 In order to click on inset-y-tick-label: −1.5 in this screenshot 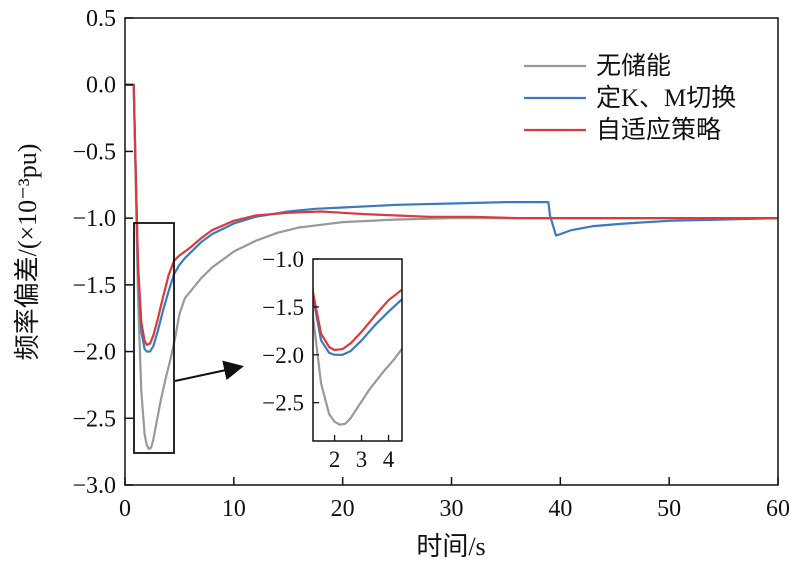, I will do `click(283, 307)`.